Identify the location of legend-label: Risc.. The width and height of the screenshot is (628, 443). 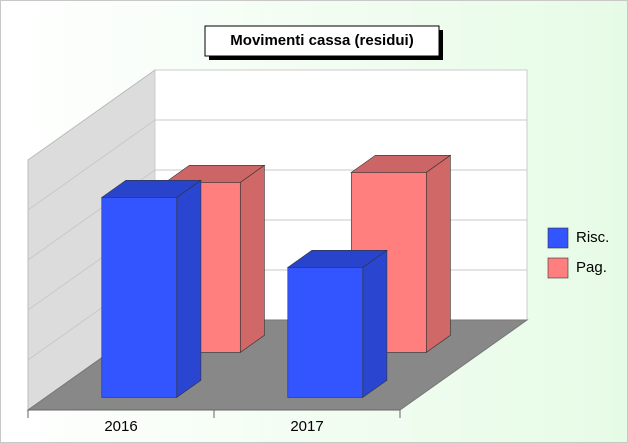
(592, 237).